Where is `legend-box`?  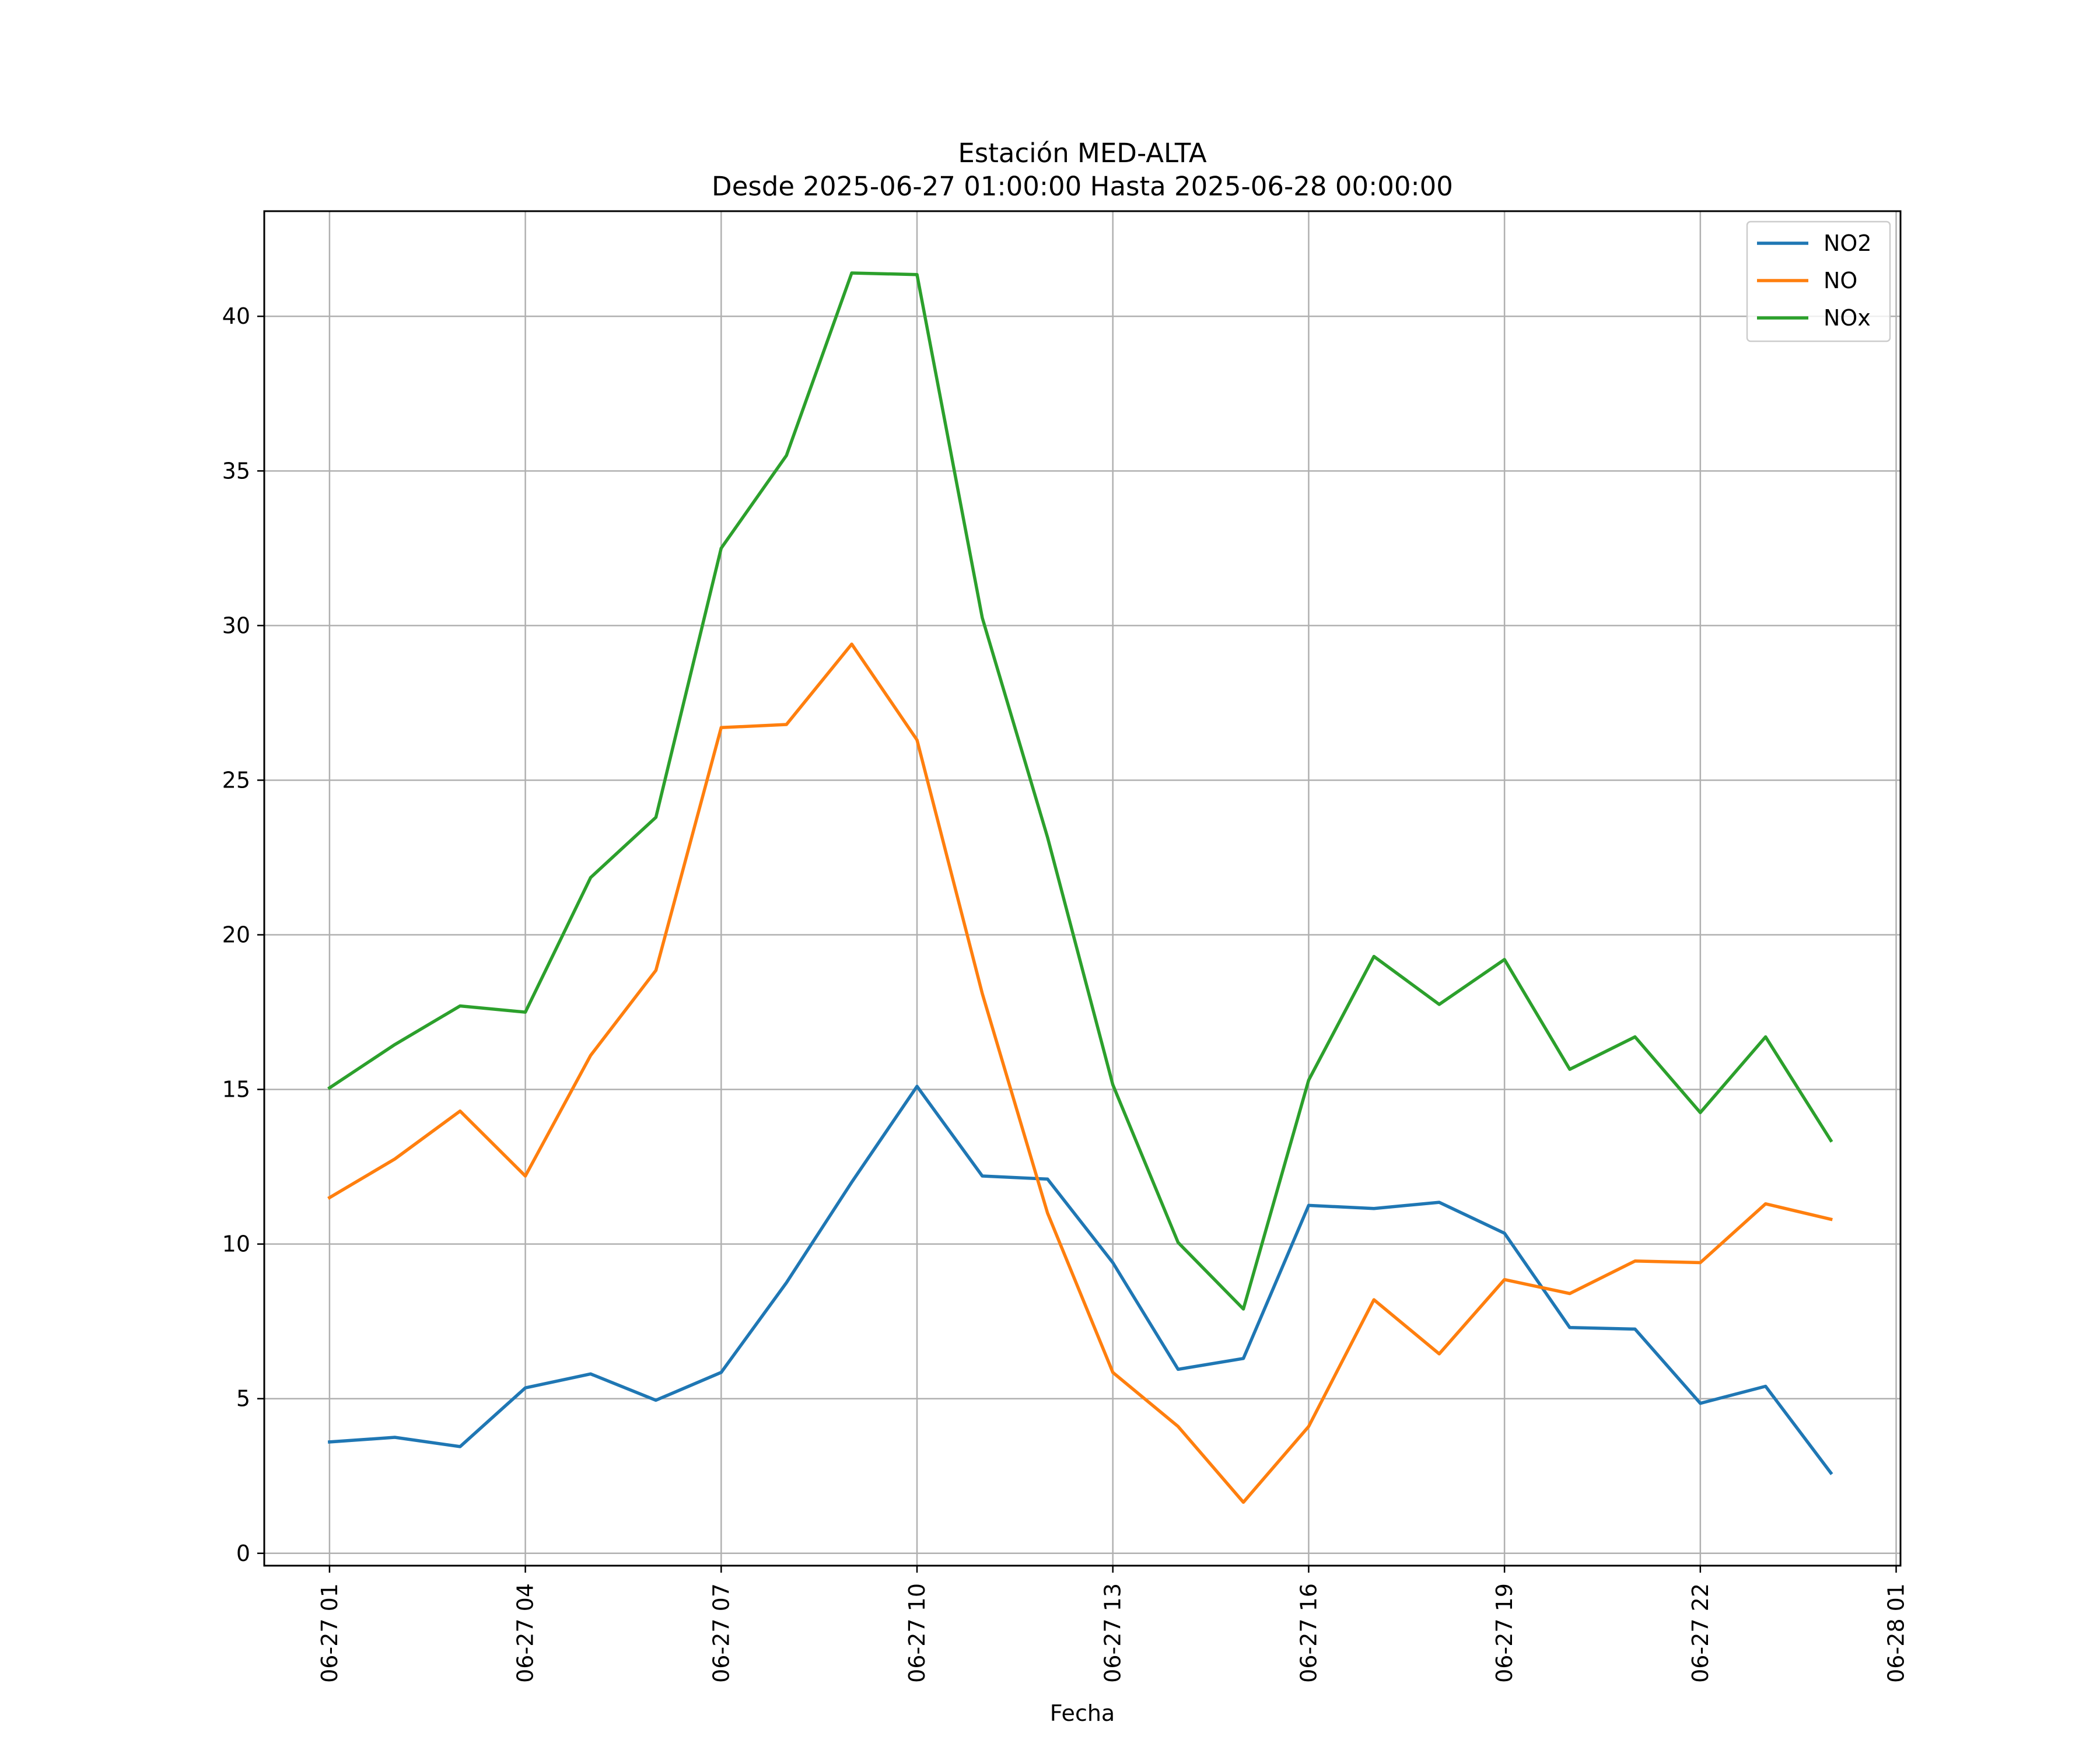 legend-box is located at coordinates (1818, 281).